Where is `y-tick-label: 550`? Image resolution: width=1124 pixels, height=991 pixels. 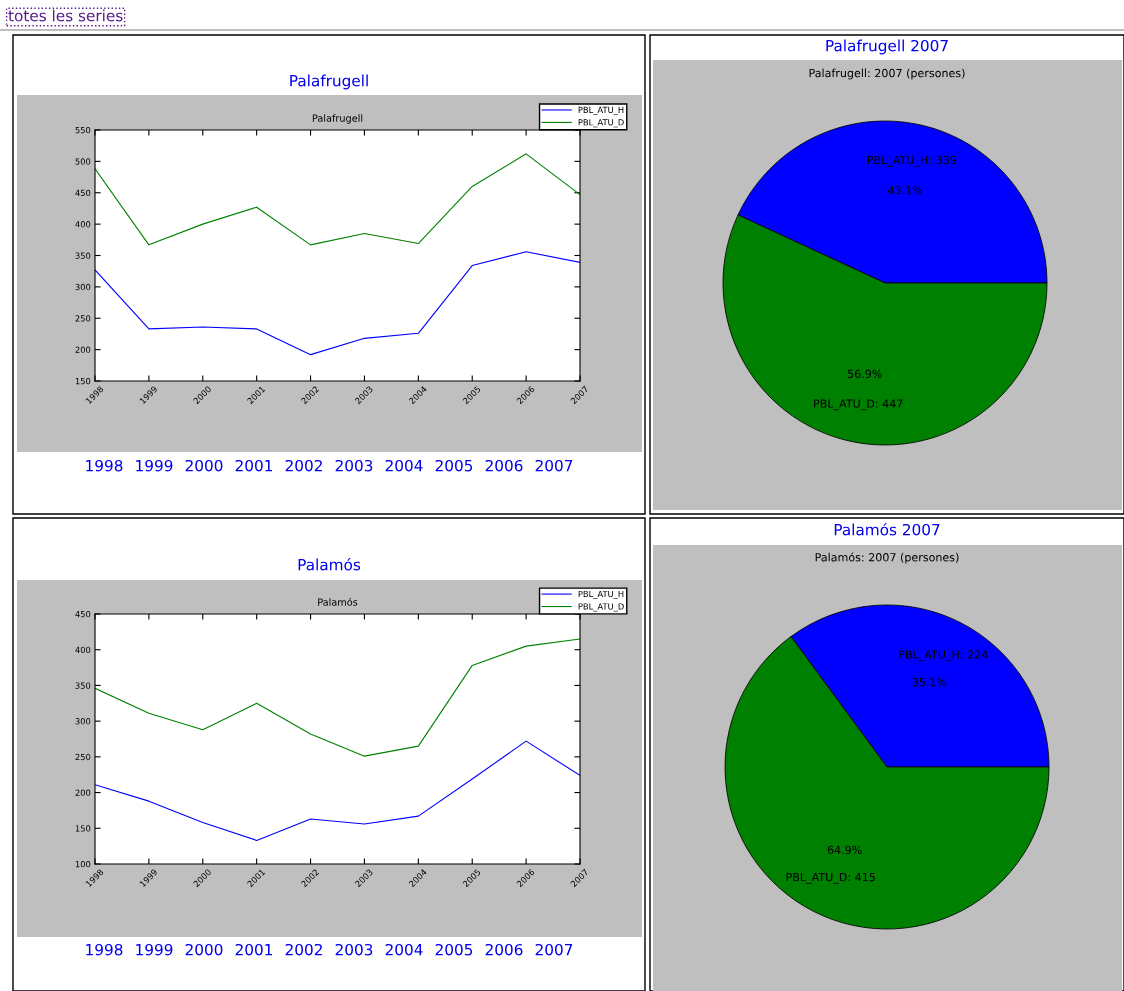 y-tick-label: 550 is located at coordinates (83, 130).